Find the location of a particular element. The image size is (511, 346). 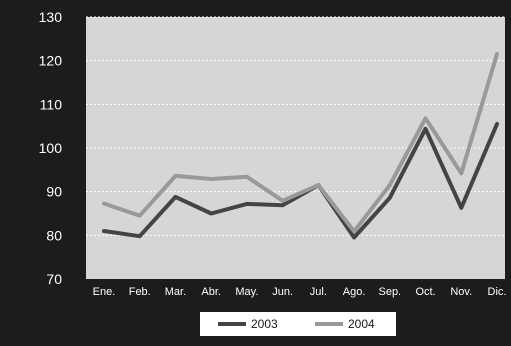

x-tick-label: Abr. is located at coordinates (211, 292).